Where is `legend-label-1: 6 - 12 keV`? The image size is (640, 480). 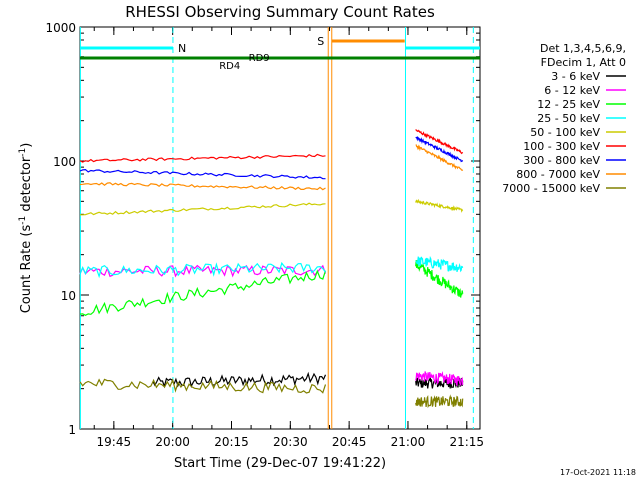 legend-label-1: 6 - 12 keV is located at coordinates (572, 90).